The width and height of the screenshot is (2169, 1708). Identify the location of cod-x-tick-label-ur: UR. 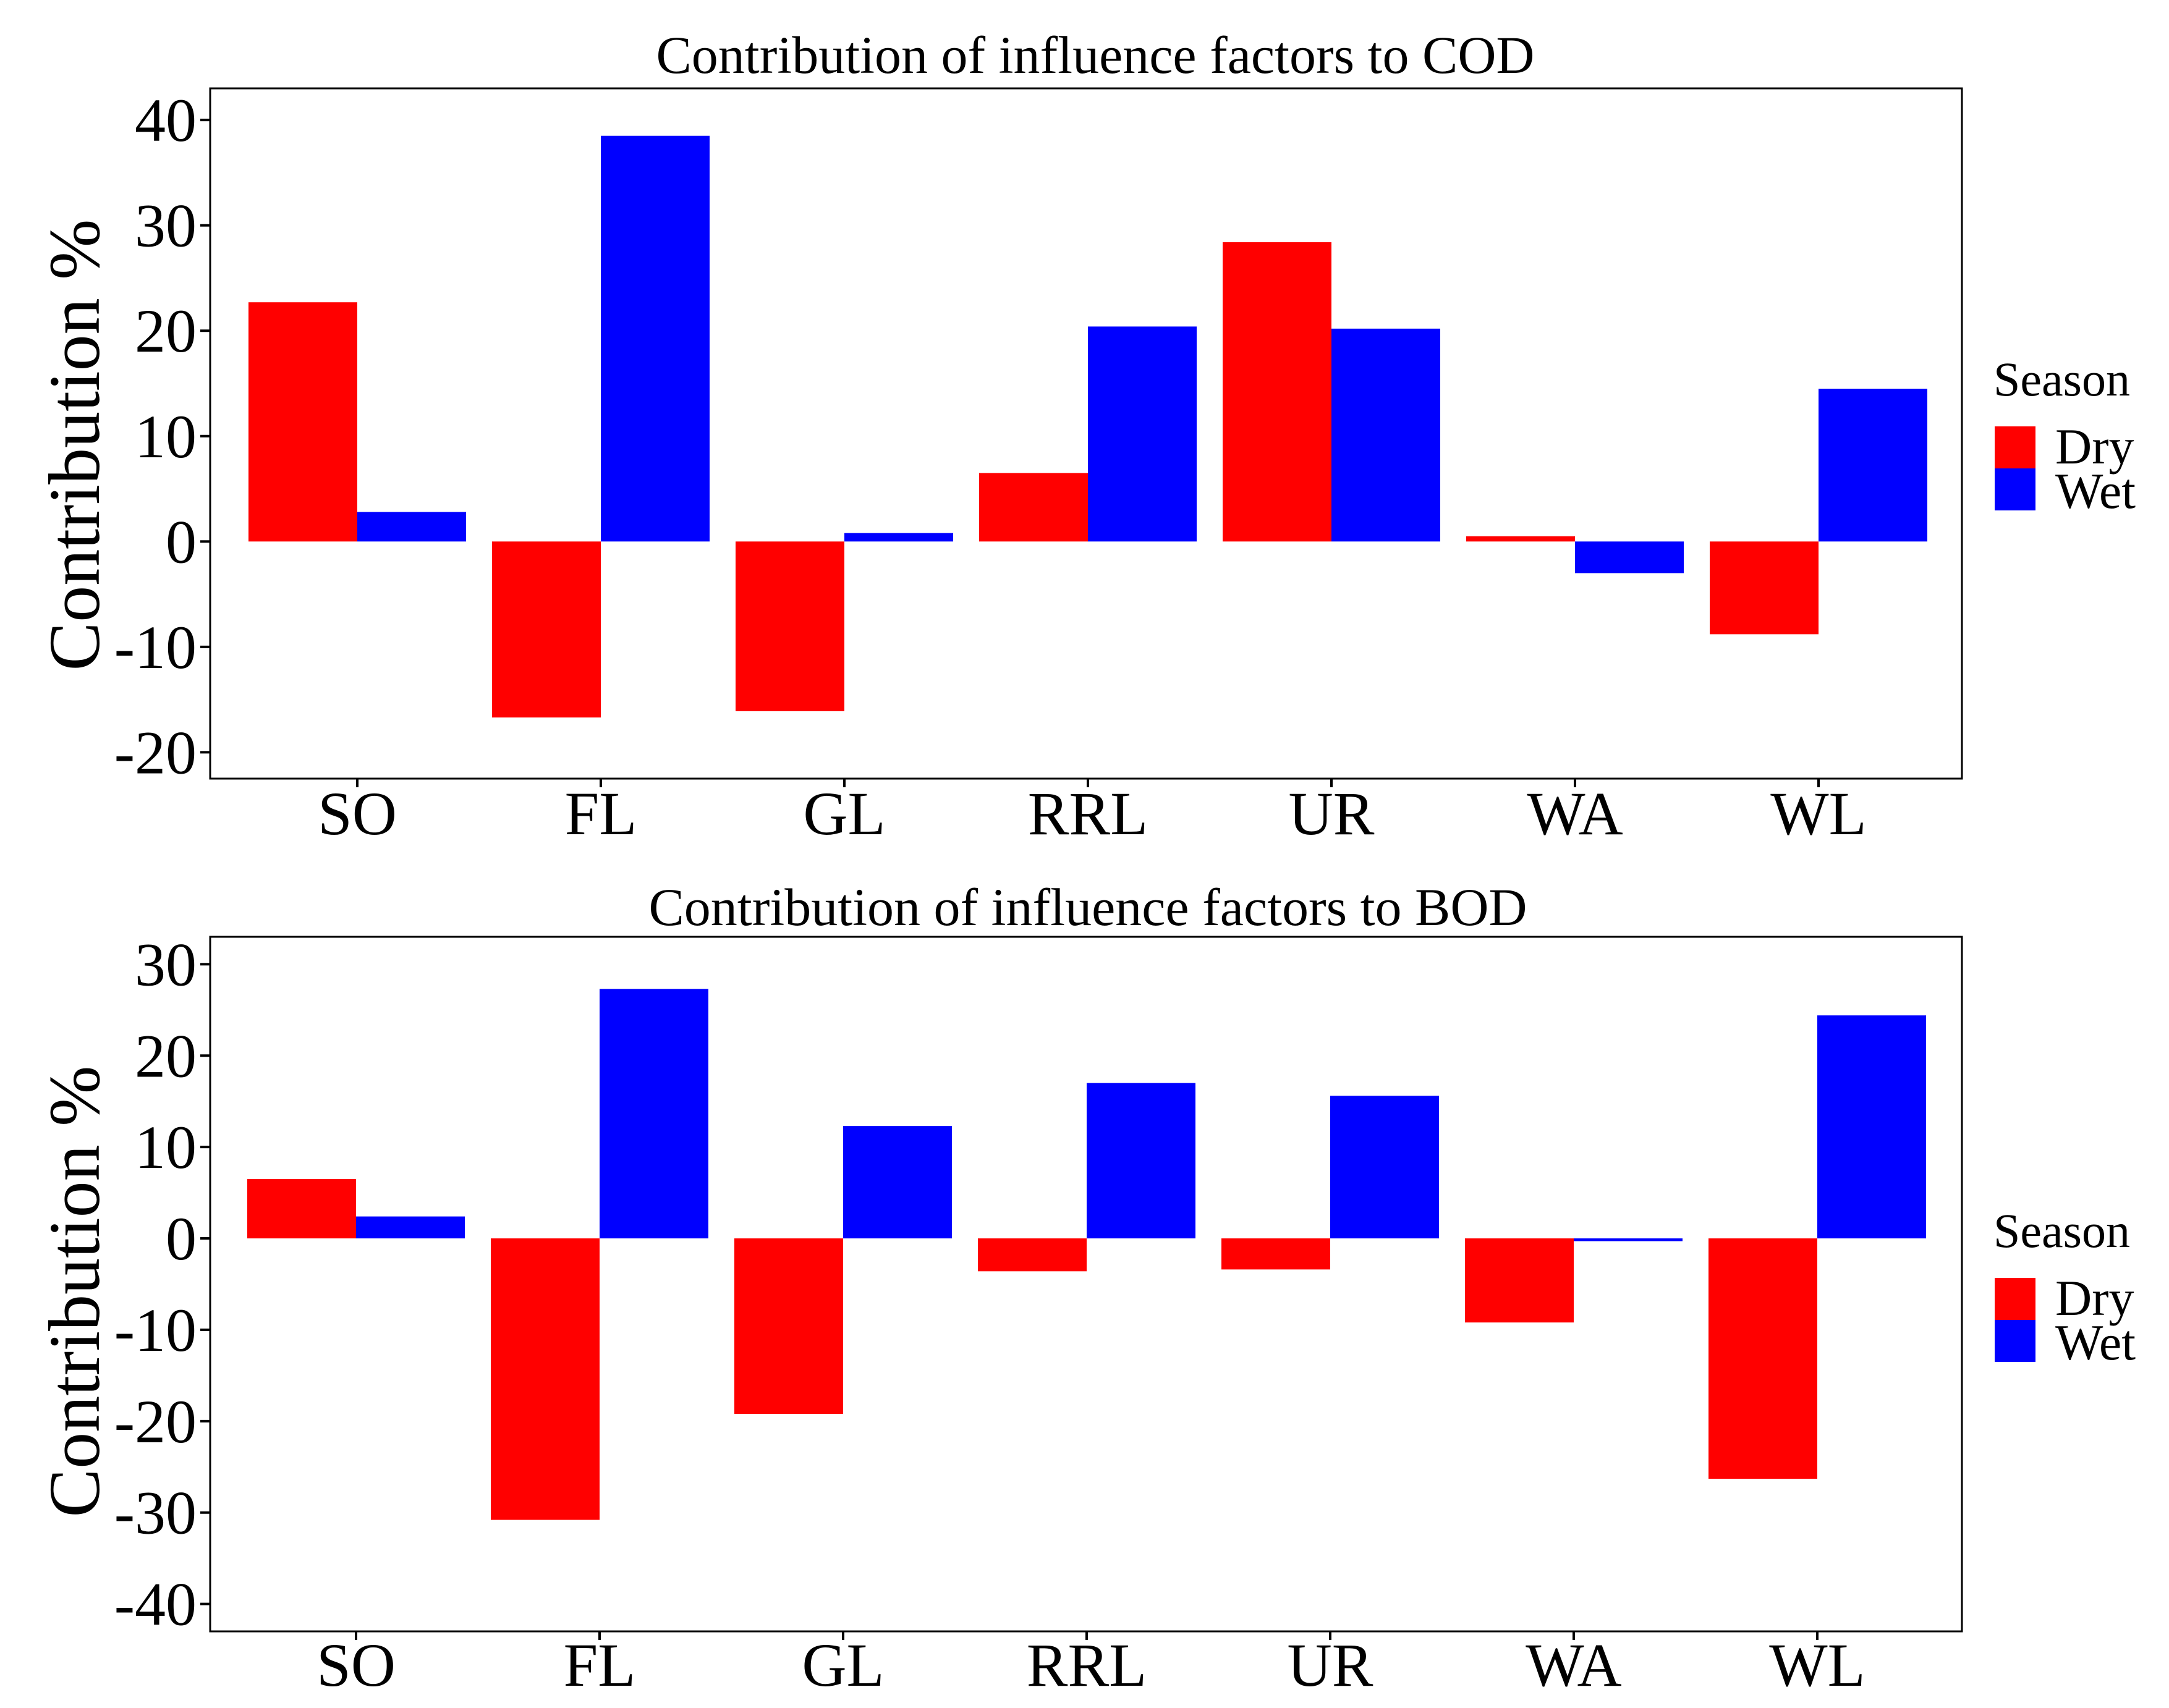
(1332, 813).